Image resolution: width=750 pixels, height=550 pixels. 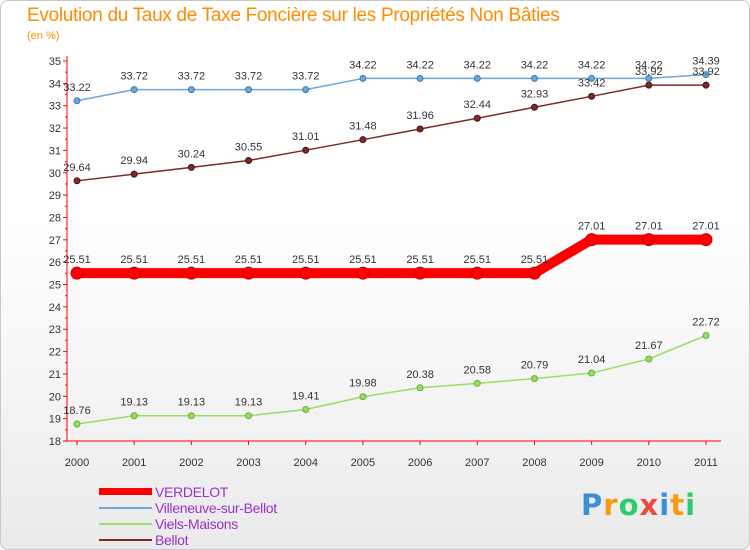 What do you see at coordinates (192, 492) in the screenshot?
I see `legend-label: VERDELOT` at bounding box center [192, 492].